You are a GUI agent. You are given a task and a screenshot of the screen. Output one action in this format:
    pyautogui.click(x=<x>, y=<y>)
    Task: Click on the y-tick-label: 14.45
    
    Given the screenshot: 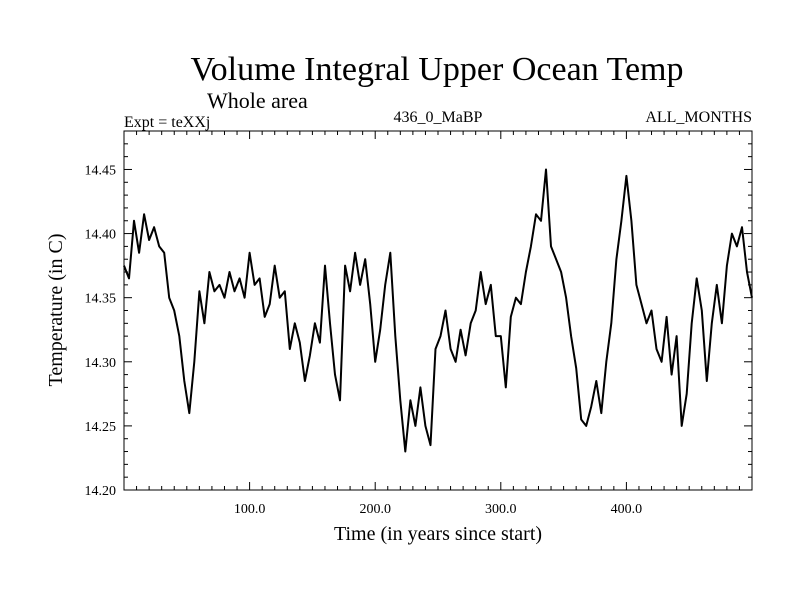 What is the action you would take?
    pyautogui.click(x=101, y=170)
    